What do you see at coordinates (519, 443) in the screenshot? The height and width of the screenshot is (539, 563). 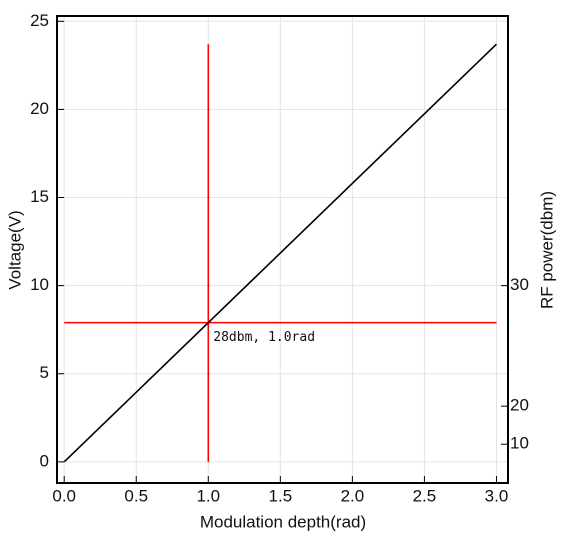 I see `y2-tick-label: 10` at bounding box center [519, 443].